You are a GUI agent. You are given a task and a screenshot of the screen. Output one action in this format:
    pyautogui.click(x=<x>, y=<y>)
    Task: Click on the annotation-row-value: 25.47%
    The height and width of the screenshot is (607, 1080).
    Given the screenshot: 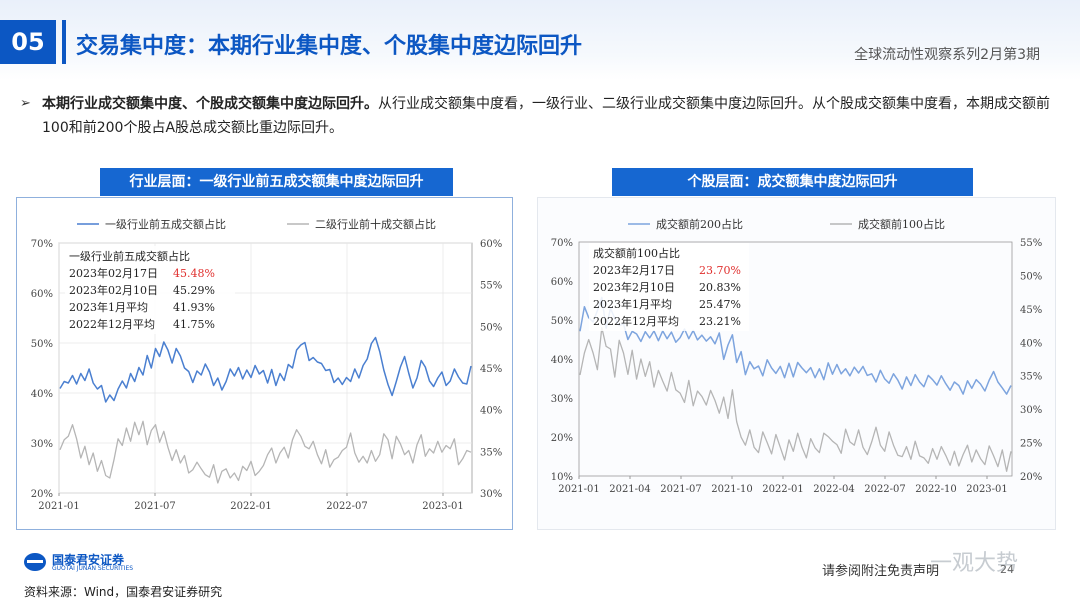 What is the action you would take?
    pyautogui.click(x=720, y=304)
    